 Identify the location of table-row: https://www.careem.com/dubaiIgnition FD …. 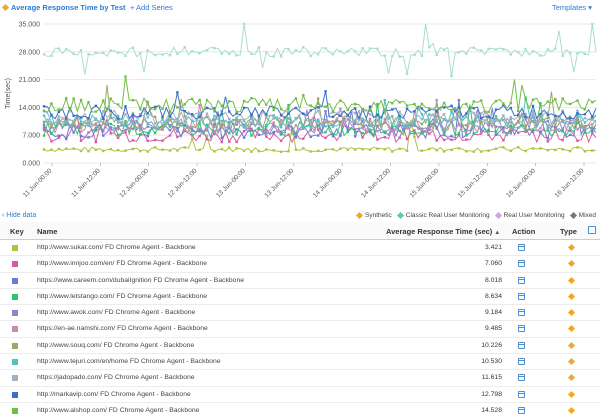
(300, 281).